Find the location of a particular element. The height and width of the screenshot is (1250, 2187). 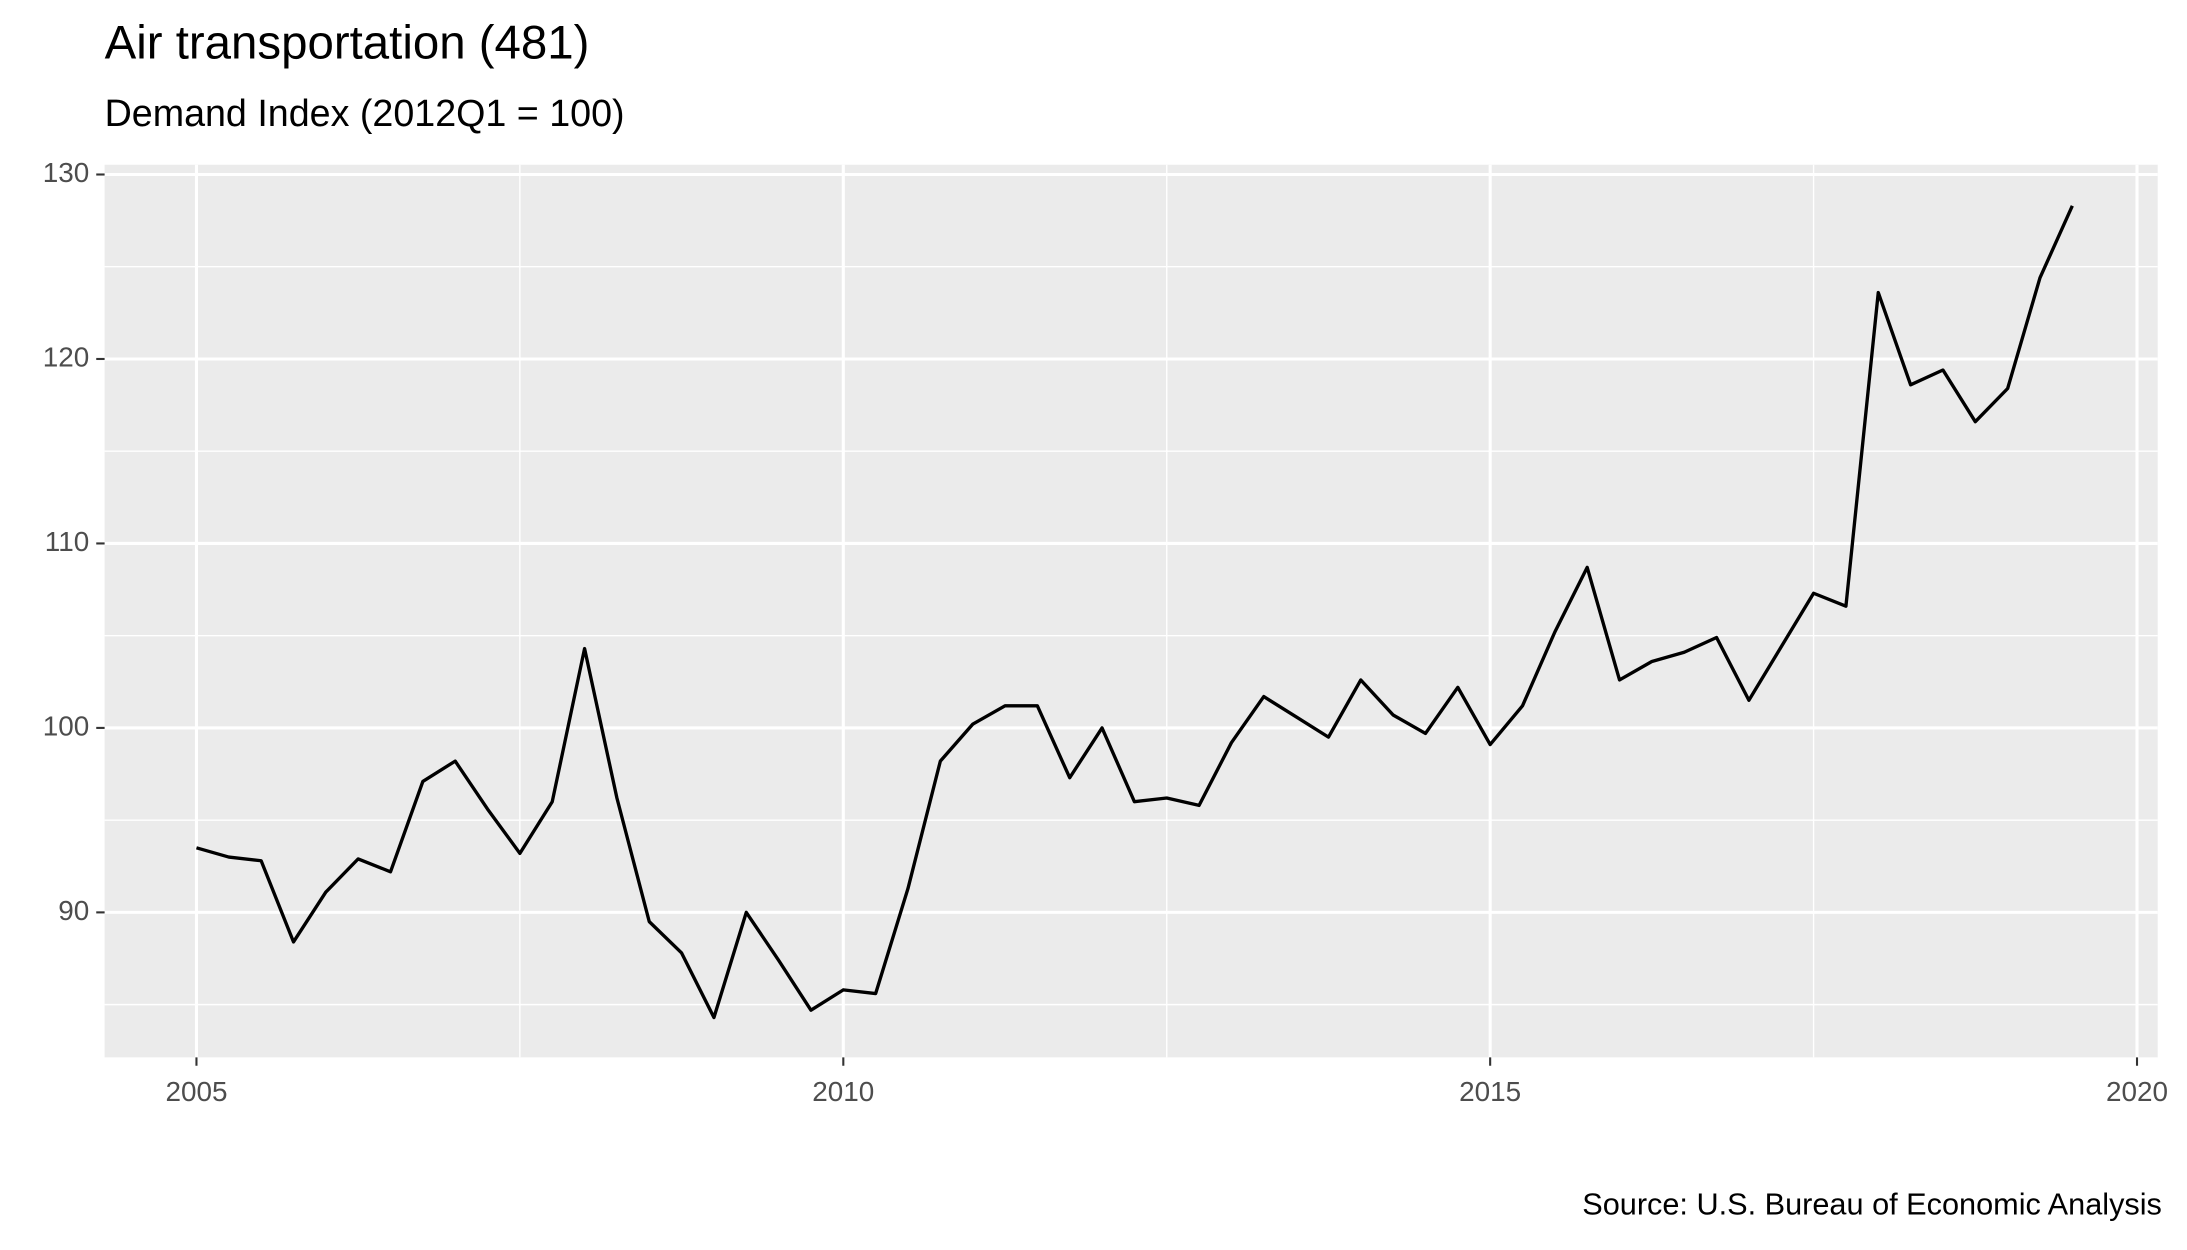

y-tick-label: 90 is located at coordinates (73, 910).